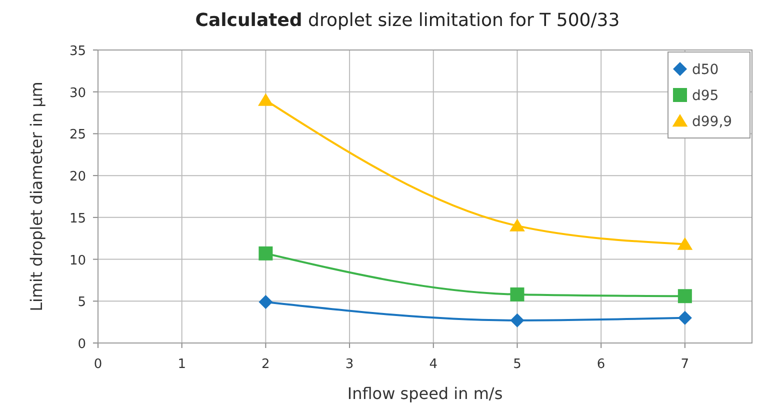 The image size is (757, 409). I want to click on y-tick-label: 5, so click(82, 302).